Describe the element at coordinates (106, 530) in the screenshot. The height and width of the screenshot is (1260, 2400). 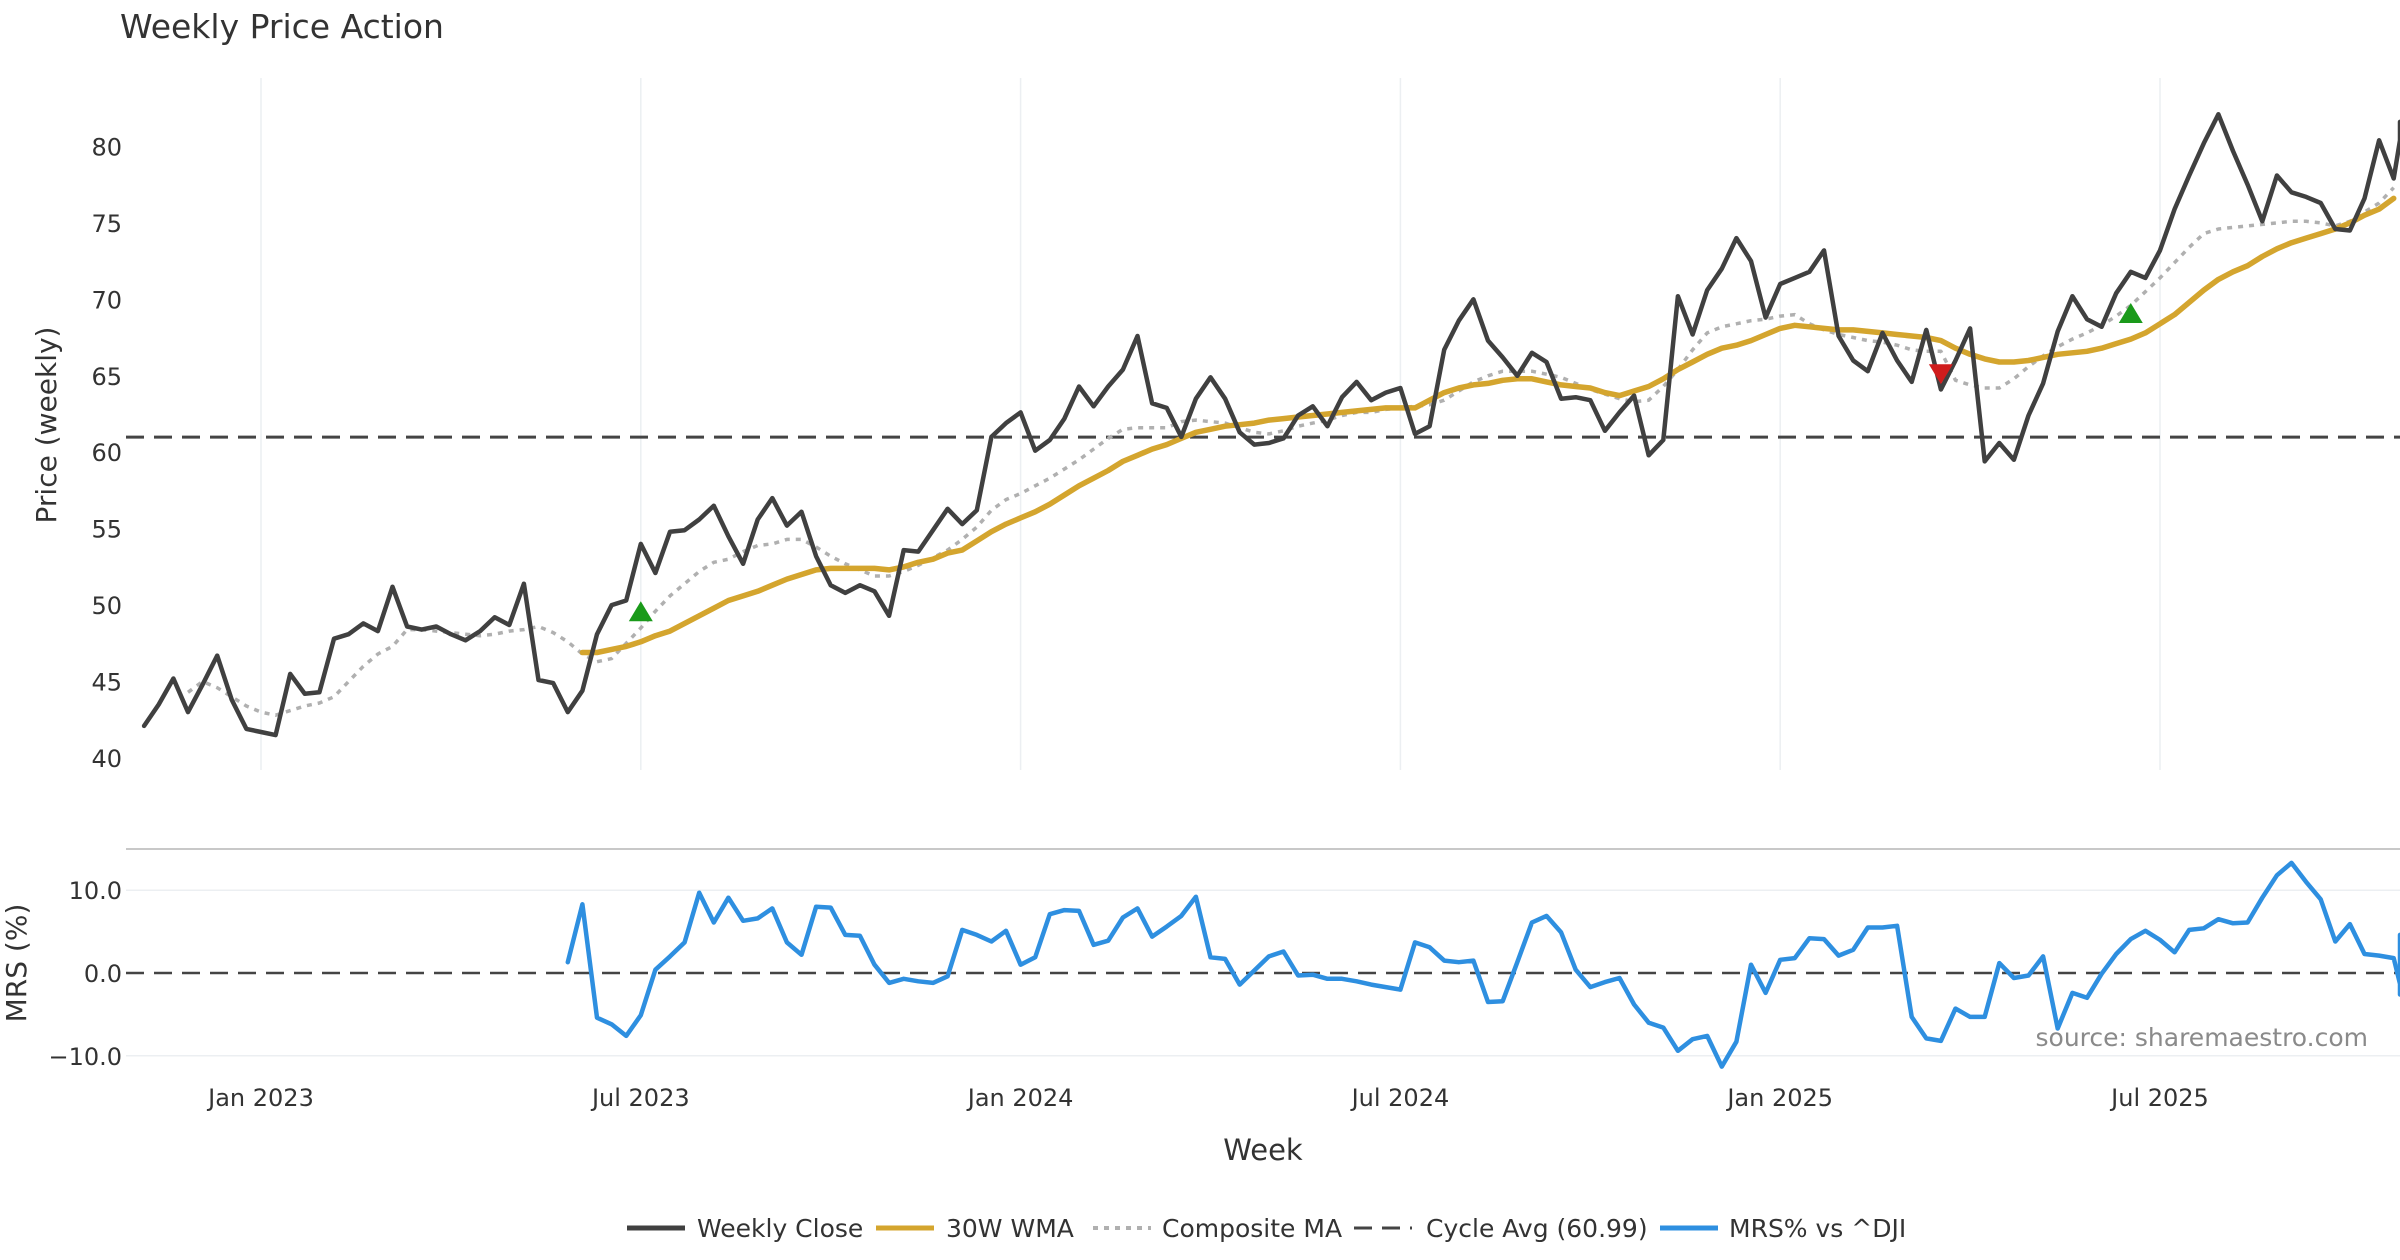
I see `price-y-tick-55: 55` at that location.